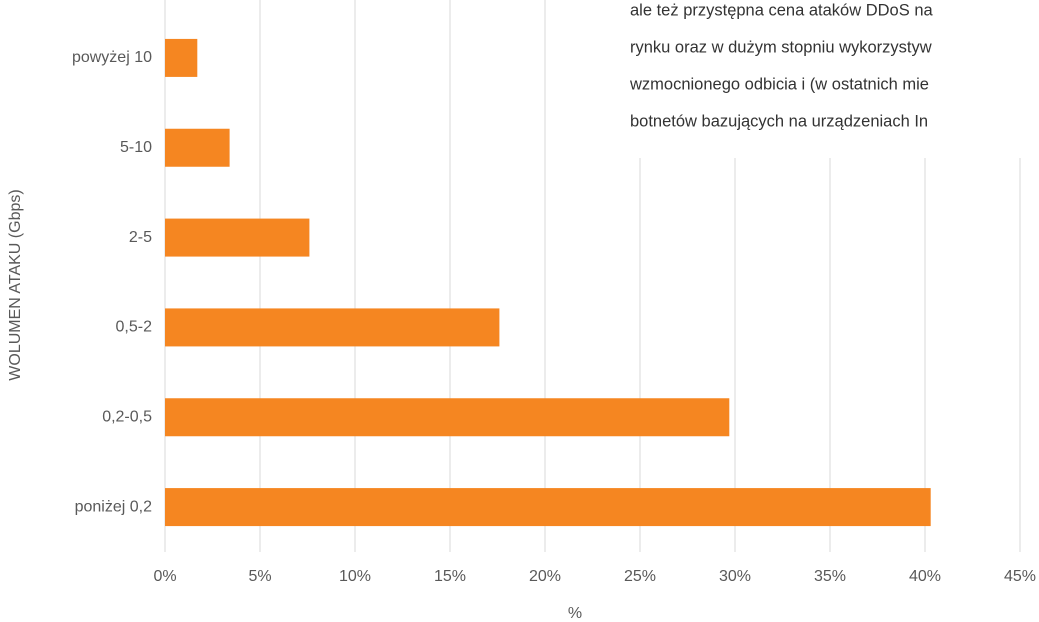 Image resolution: width=1039 pixels, height=622 pixels. What do you see at coordinates (575, 613) in the screenshot?
I see `x-axis-label: %` at bounding box center [575, 613].